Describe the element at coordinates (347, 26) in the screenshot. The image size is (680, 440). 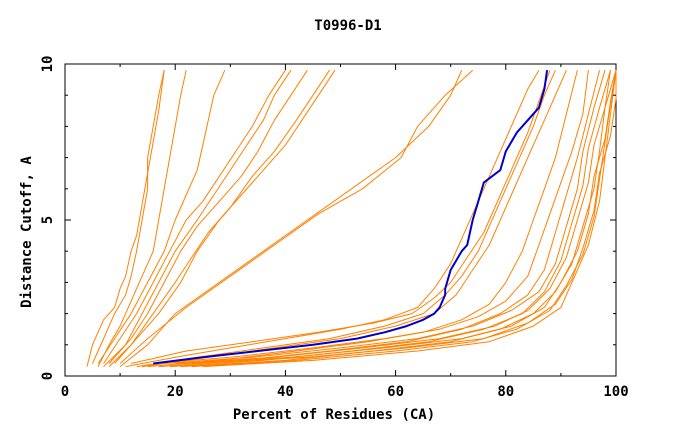
I see `chart-title: T0996-D1` at that location.